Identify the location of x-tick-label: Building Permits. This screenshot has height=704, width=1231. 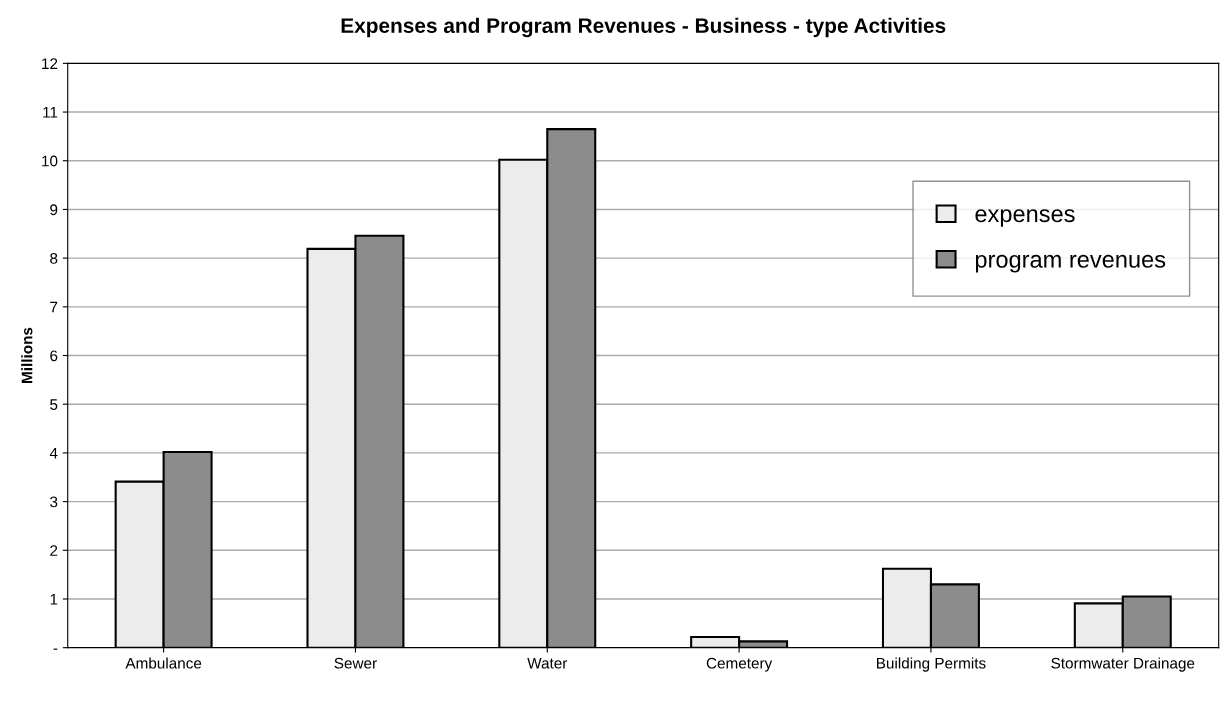
(931, 664).